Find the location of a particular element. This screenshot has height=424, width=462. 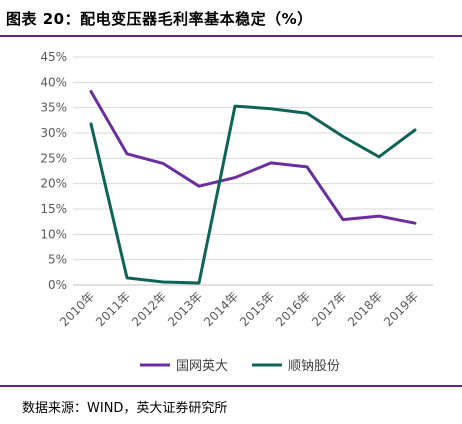

y-tick-label: 25% is located at coordinates (53, 158).